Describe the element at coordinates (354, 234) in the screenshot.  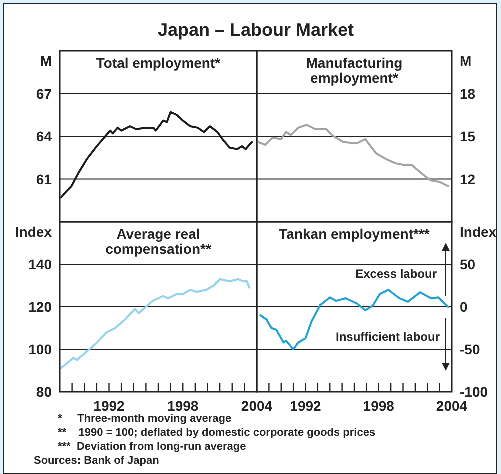
I see `chart-title: Tankan employment***` at that location.